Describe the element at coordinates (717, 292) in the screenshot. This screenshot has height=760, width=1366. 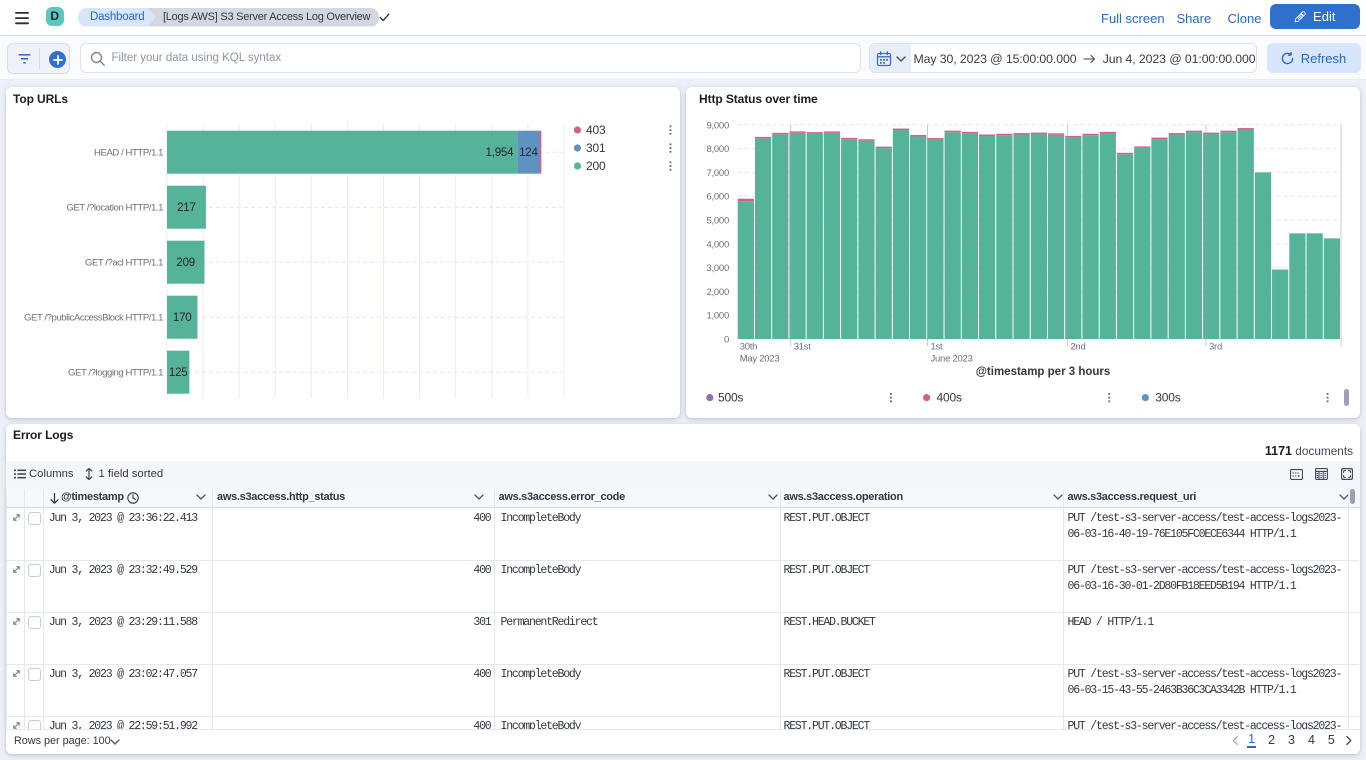
I see `svg-text: 2,000` at that location.